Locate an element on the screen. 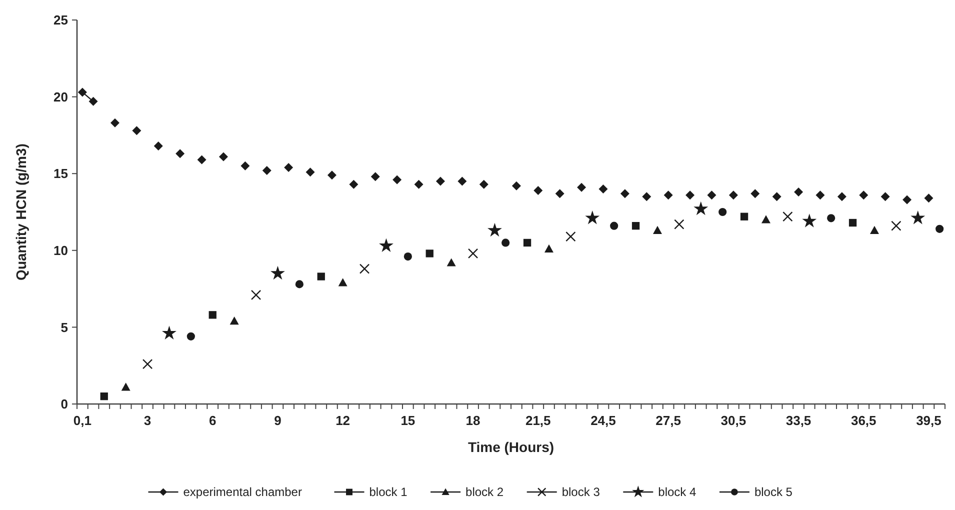  x-tick-label: 27,5 is located at coordinates (668, 420).